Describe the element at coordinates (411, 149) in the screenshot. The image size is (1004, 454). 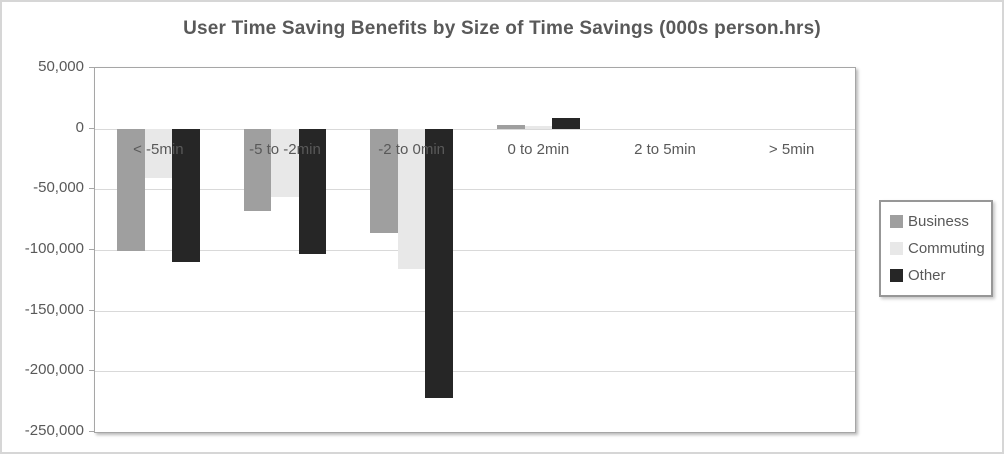
I see `x-axis-category-label: -2 to 0min` at that location.